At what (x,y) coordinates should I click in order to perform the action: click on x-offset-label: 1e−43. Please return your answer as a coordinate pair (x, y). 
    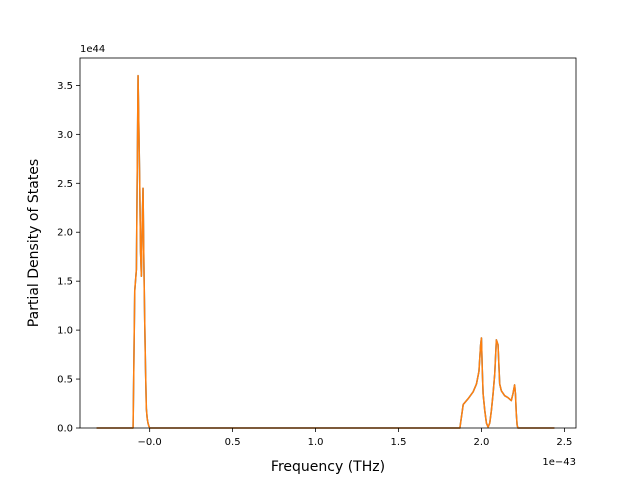
    Looking at the image, I should click on (559, 462).